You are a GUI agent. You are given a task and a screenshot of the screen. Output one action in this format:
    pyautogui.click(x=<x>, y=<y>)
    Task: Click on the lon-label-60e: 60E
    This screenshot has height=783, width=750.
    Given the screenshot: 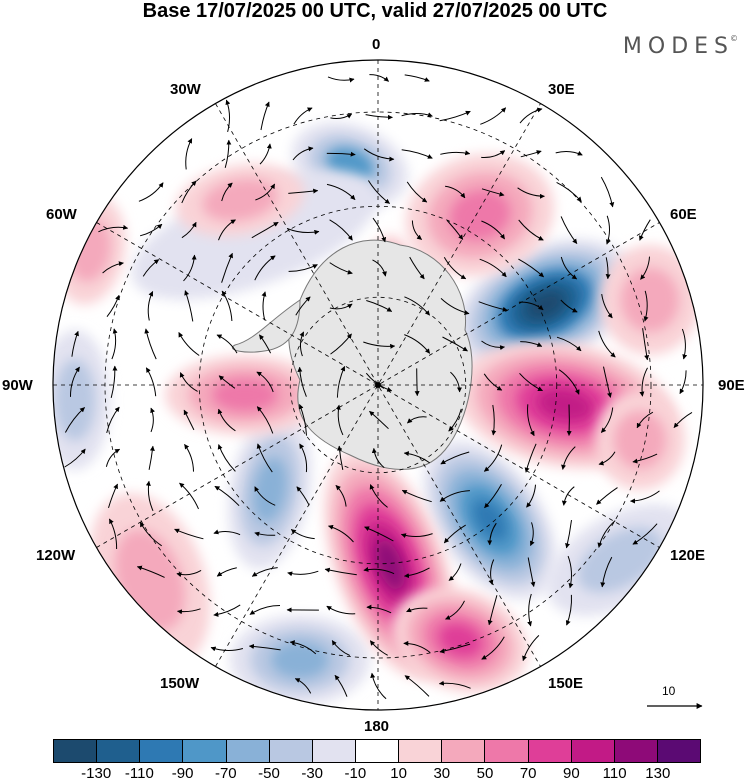 What is the action you would take?
    pyautogui.click(x=683, y=214)
    